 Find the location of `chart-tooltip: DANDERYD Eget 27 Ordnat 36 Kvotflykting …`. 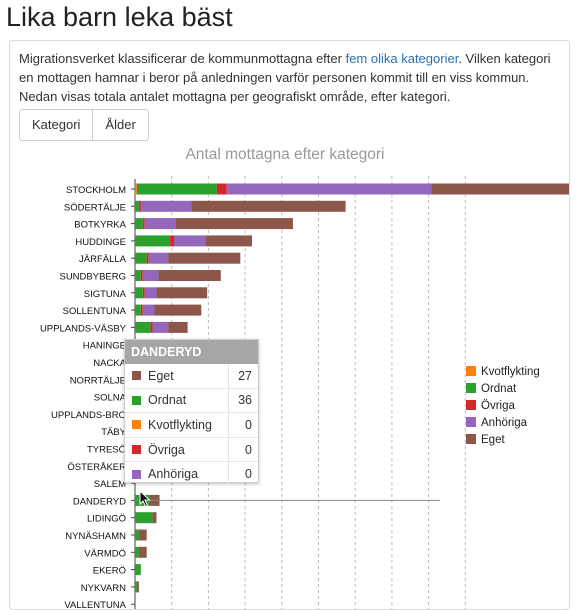

chart-tooltip: DANDERYD Eget 27 Ordnat 36 Kvotflykting … is located at coordinates (191, 412).